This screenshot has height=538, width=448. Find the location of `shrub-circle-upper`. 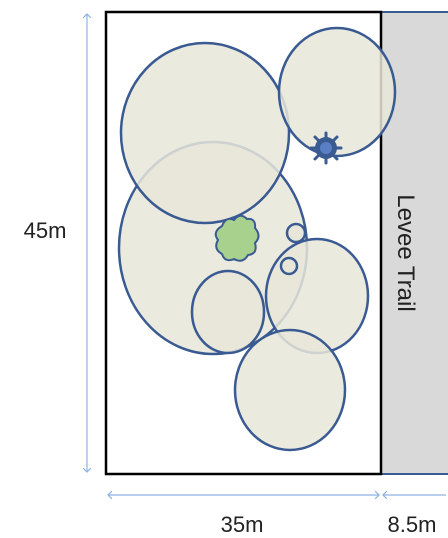

shrub-circle-upper is located at coordinates (296, 233).